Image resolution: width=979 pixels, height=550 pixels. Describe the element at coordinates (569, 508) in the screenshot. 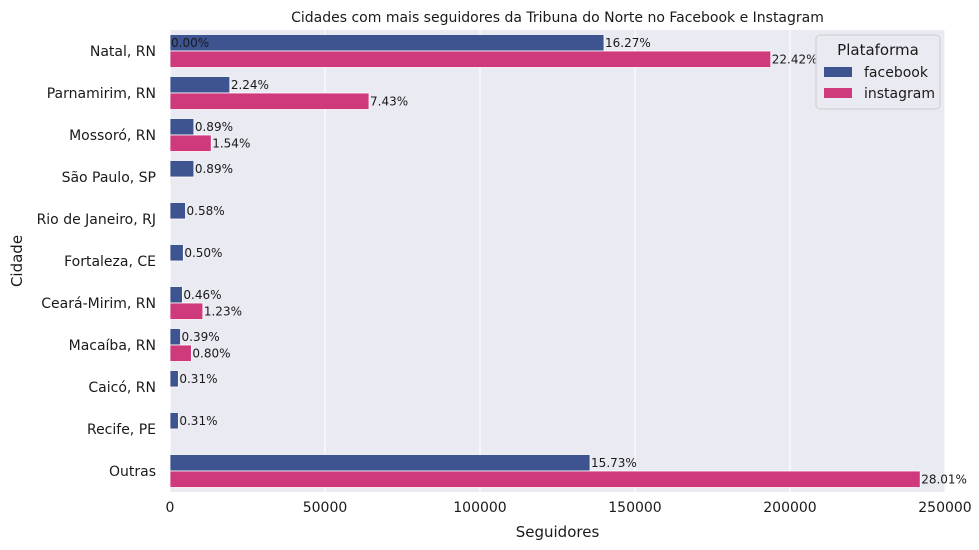

I see `x-tick-labels: 0 50000 100000 150000 200000 250000` at that location.